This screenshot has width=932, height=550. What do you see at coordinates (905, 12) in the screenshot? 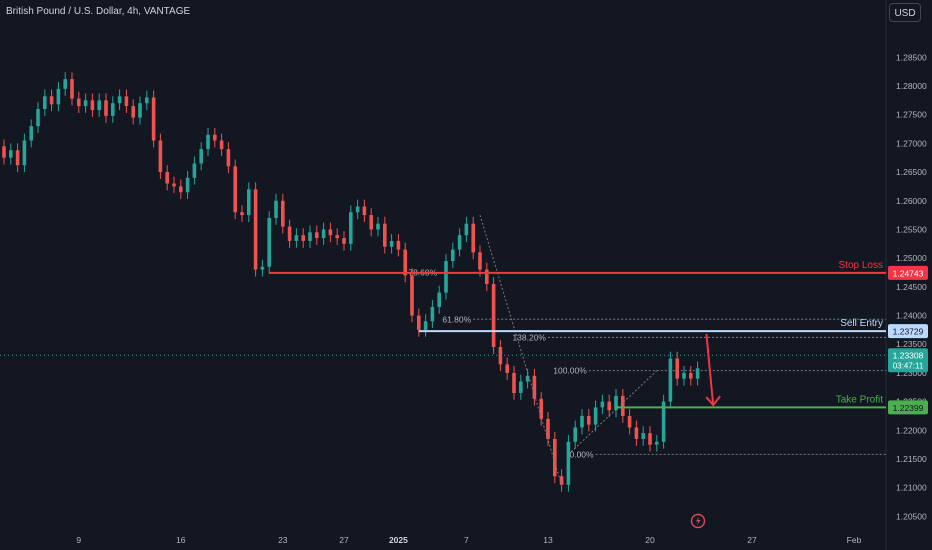
I see `currency-button: USD` at bounding box center [905, 12].